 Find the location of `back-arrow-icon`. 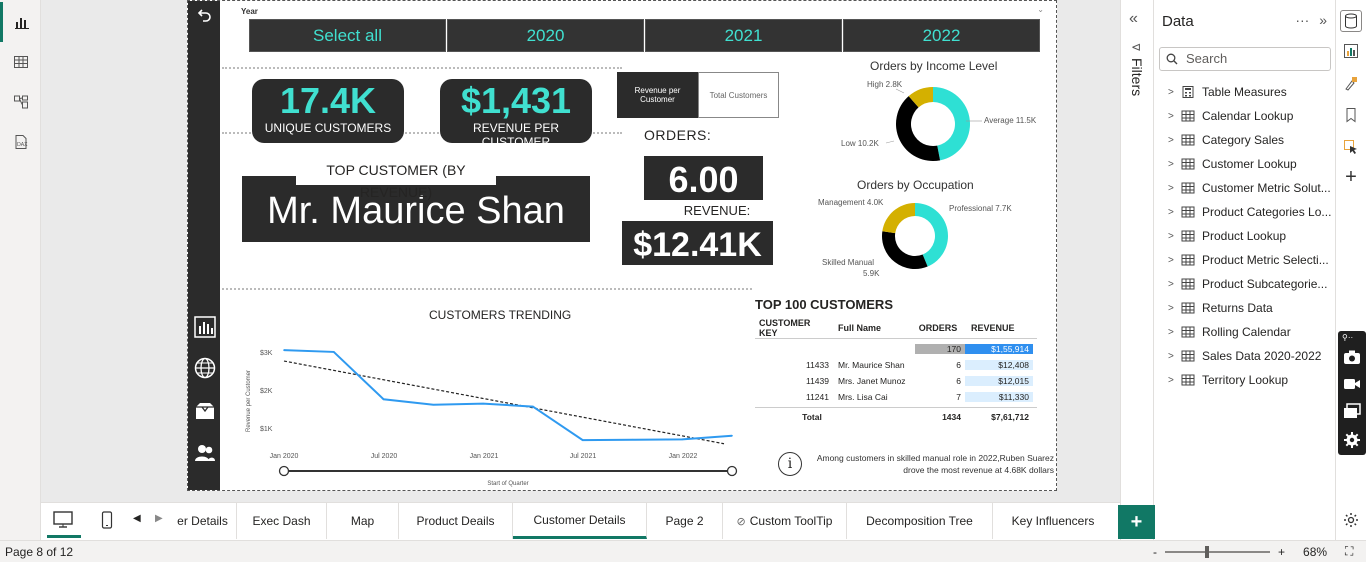

back-arrow-icon is located at coordinates (205, 15).